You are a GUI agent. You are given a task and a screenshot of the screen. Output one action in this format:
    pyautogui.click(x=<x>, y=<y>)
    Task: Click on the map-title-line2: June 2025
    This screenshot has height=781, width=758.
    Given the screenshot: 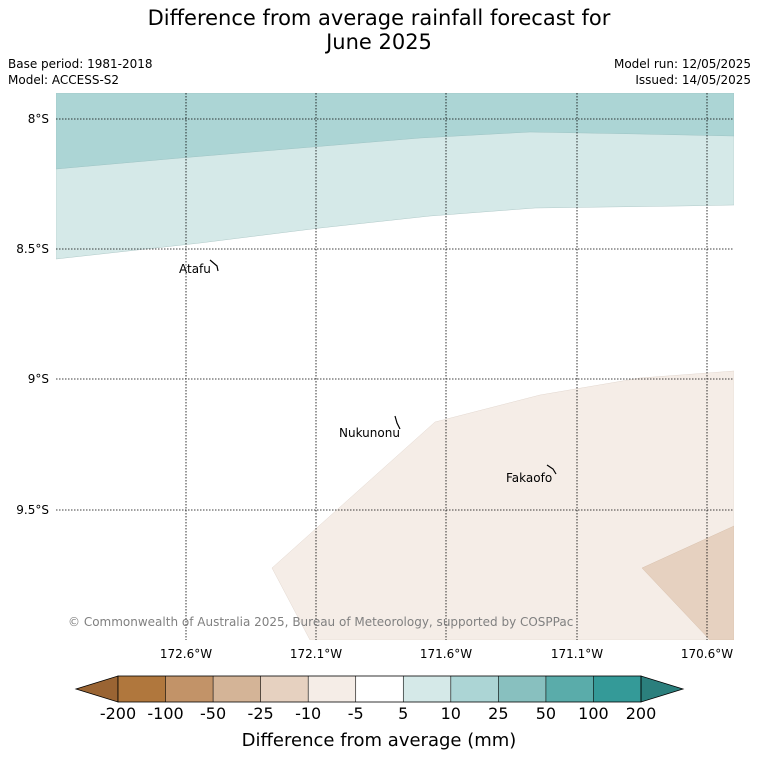 What is the action you would take?
    pyautogui.click(x=379, y=42)
    